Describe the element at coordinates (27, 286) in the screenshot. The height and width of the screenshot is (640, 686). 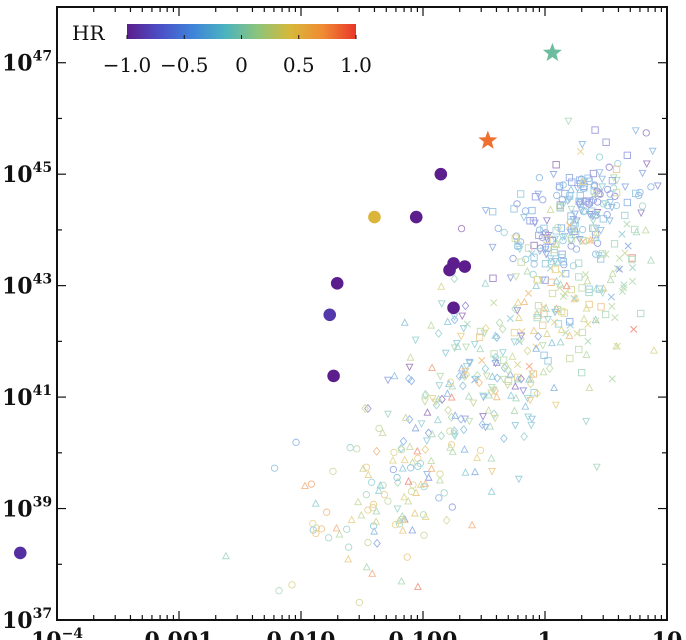
I see `y-tick-label: 1043` at that location.